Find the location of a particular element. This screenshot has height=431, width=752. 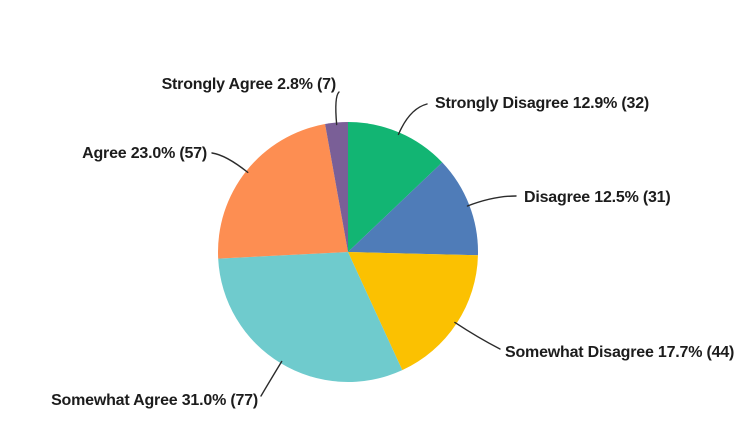

pie-label-somewhat-disagree: Somewhat Disagree 17.7% (44) is located at coordinates (620, 352).